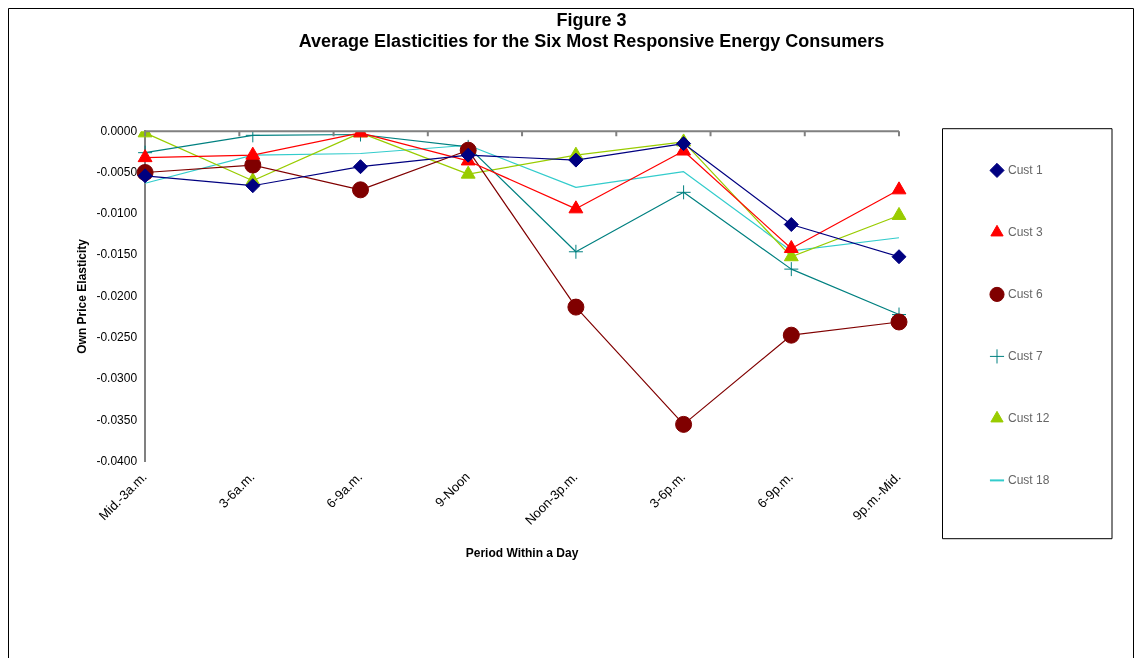  What do you see at coordinates (591, 41) in the screenshot?
I see `text: Average Elasticities for the Six Most Responsive Energy Consumers` at bounding box center [591, 41].